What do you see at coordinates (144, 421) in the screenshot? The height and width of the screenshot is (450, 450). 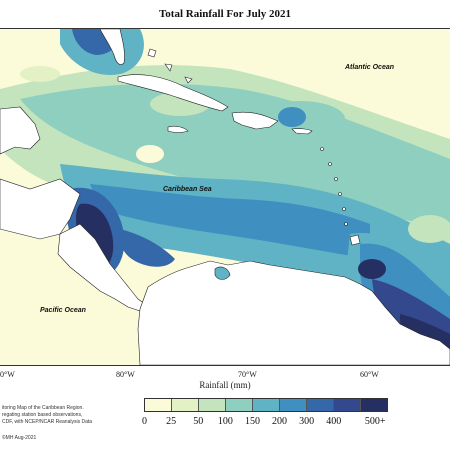 I see `colorbar-label-0: 0` at bounding box center [144, 421].